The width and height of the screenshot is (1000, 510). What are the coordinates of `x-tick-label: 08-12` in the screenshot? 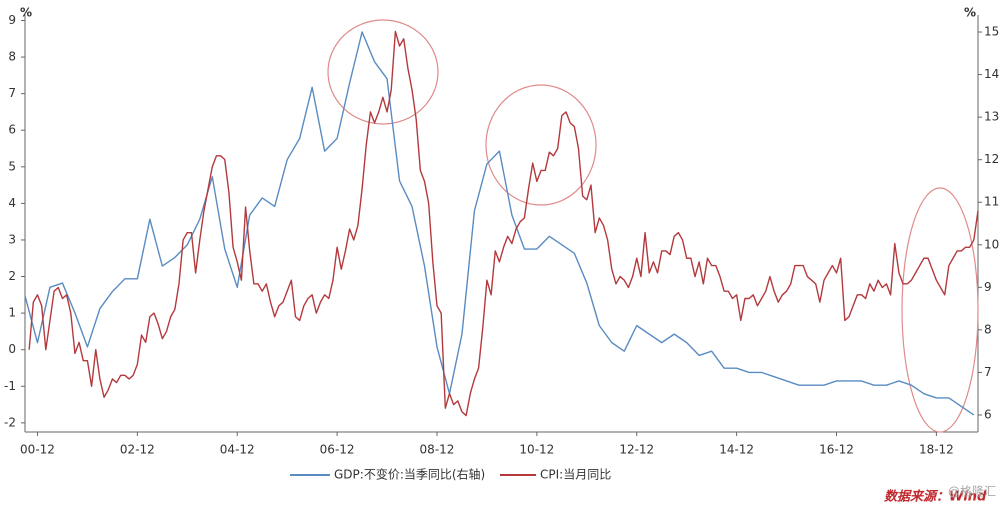 It's located at (437, 450).